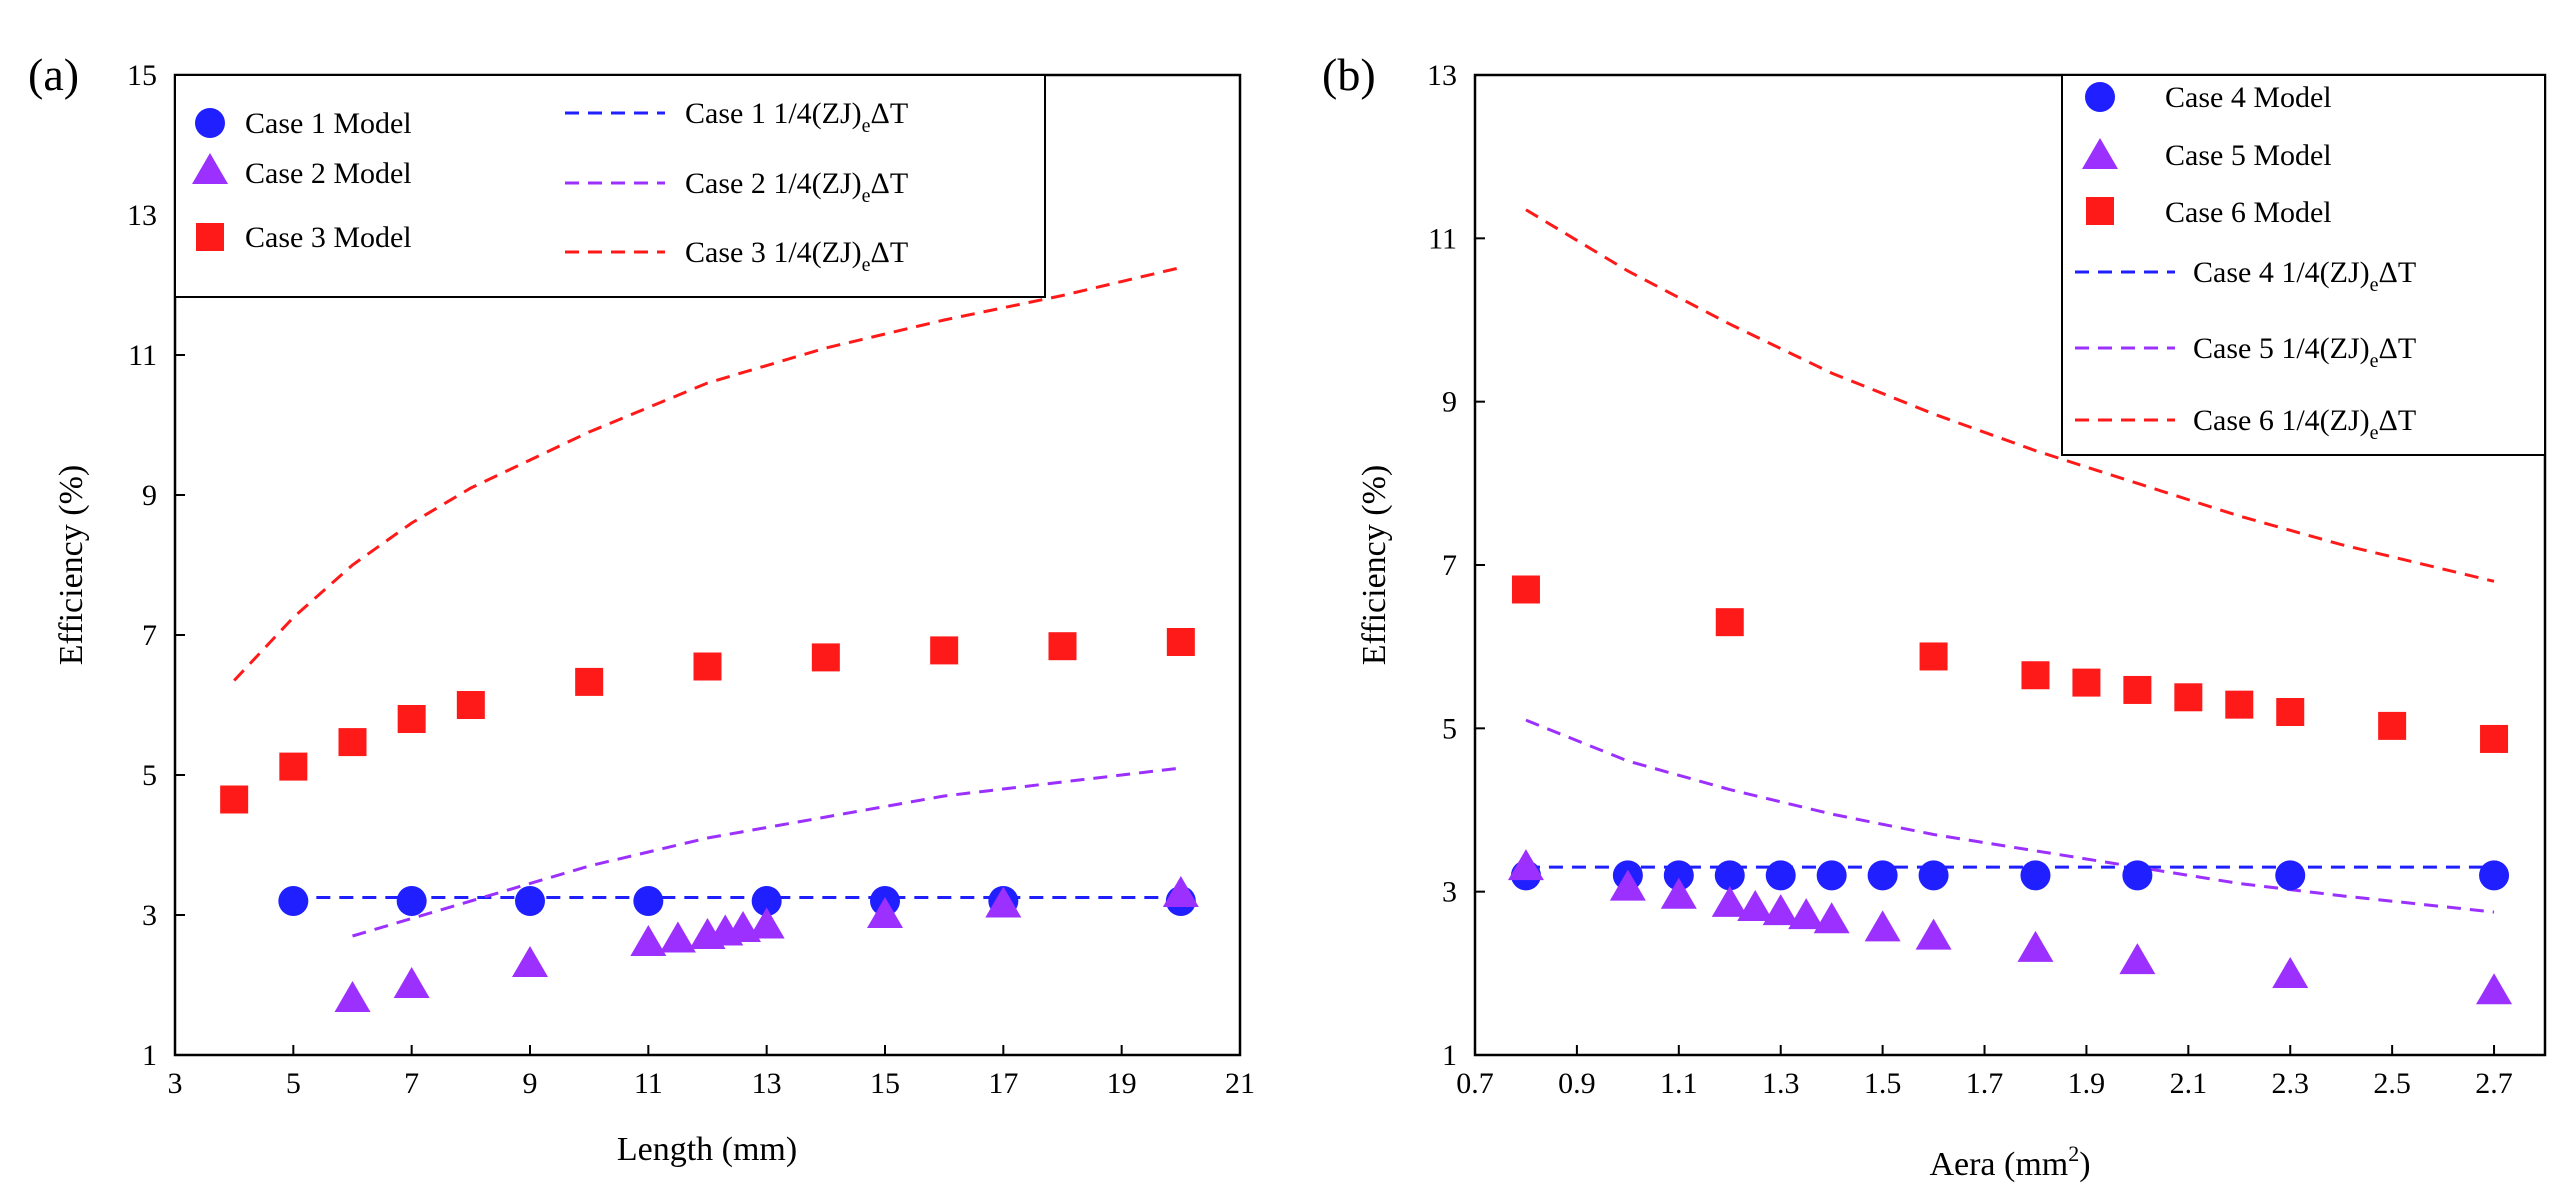  Describe the element at coordinates (1679, 1083) in the screenshot. I see `panel-b-x-tick-label: 1.1` at that location.